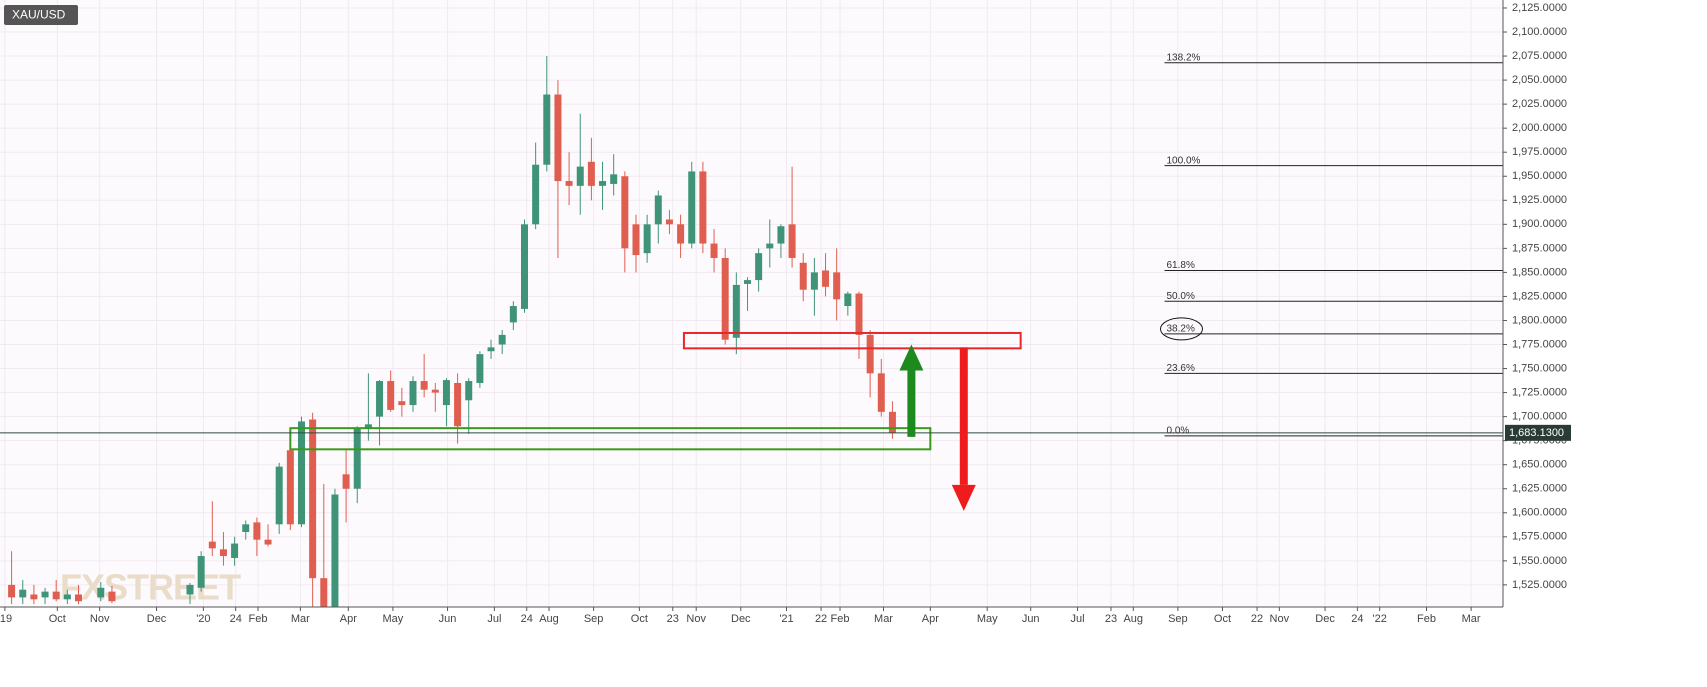  I want to click on y-tick-label: 1,725.0000, so click(1539, 392).